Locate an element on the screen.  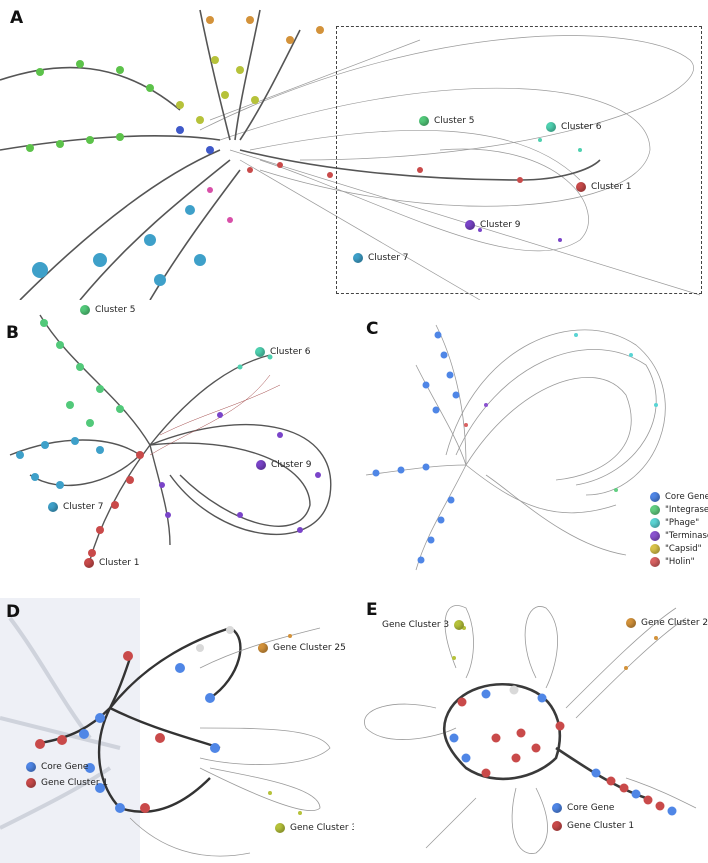
panel-e-nodes is located at coordinates (563, 721).